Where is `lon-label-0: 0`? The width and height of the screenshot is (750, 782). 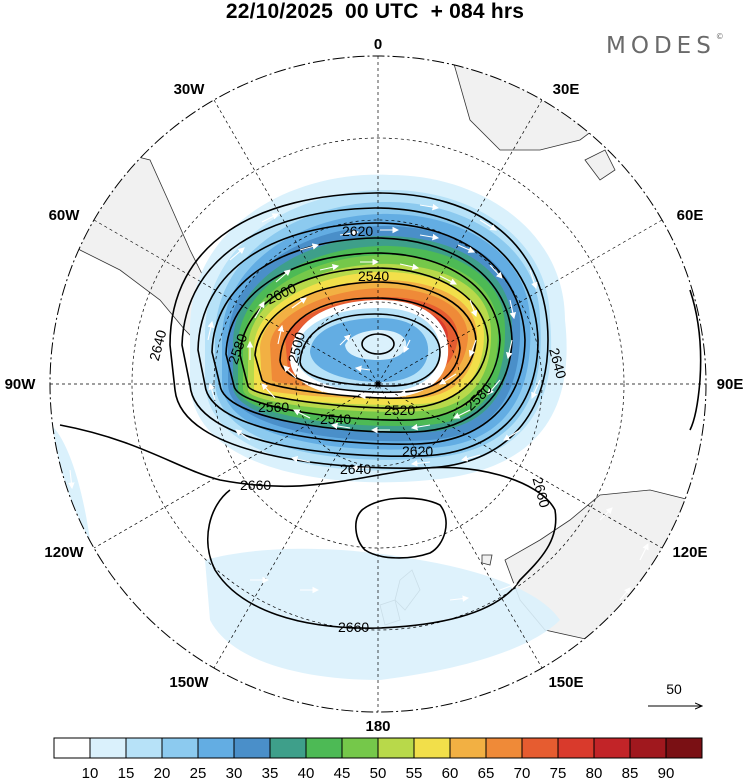
lon-label-0: 0 is located at coordinates (378, 44).